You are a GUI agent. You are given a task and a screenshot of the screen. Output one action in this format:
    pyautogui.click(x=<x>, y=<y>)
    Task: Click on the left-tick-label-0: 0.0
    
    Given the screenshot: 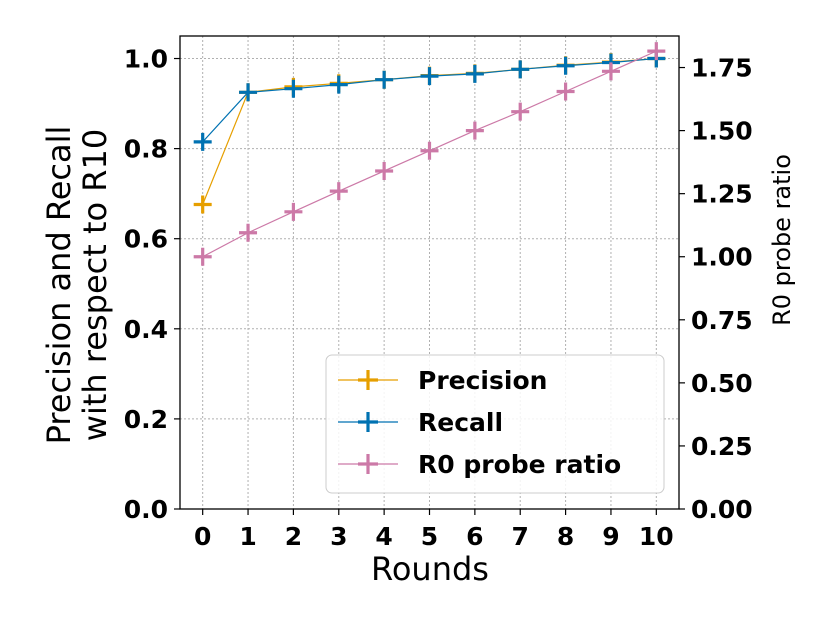 What is the action you would take?
    pyautogui.click(x=146, y=509)
    